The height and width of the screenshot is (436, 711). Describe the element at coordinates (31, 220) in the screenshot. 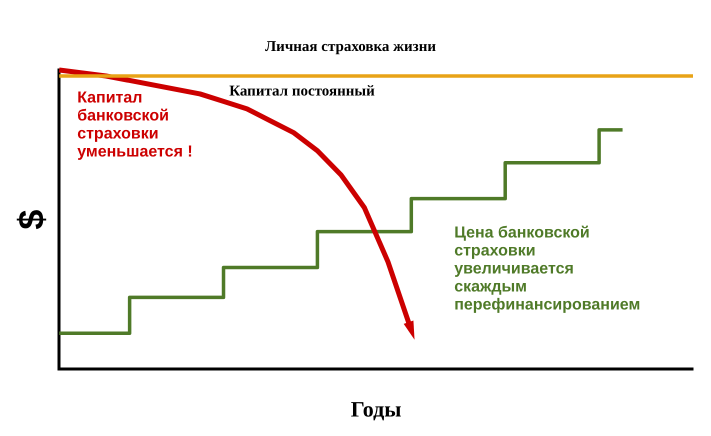

I see `y-axis-title: $` at that location.